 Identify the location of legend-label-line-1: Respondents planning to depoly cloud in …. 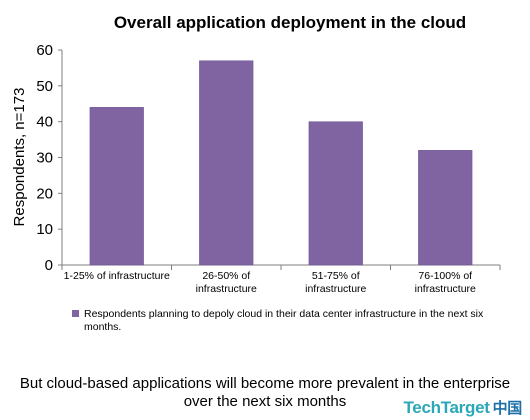
(284, 314).